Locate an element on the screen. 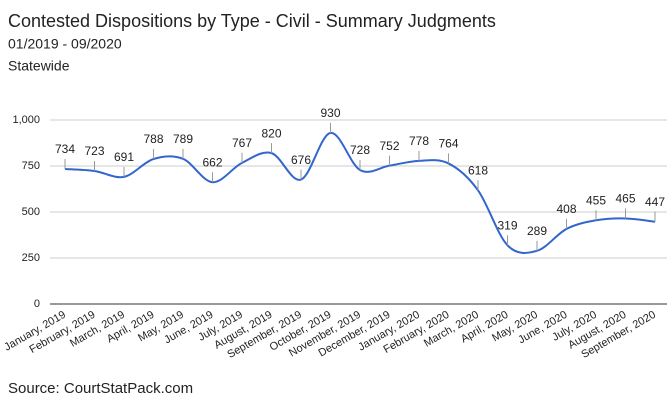 Image resolution: width=671 pixels, height=406 pixels. data-label: 676 is located at coordinates (301, 160).